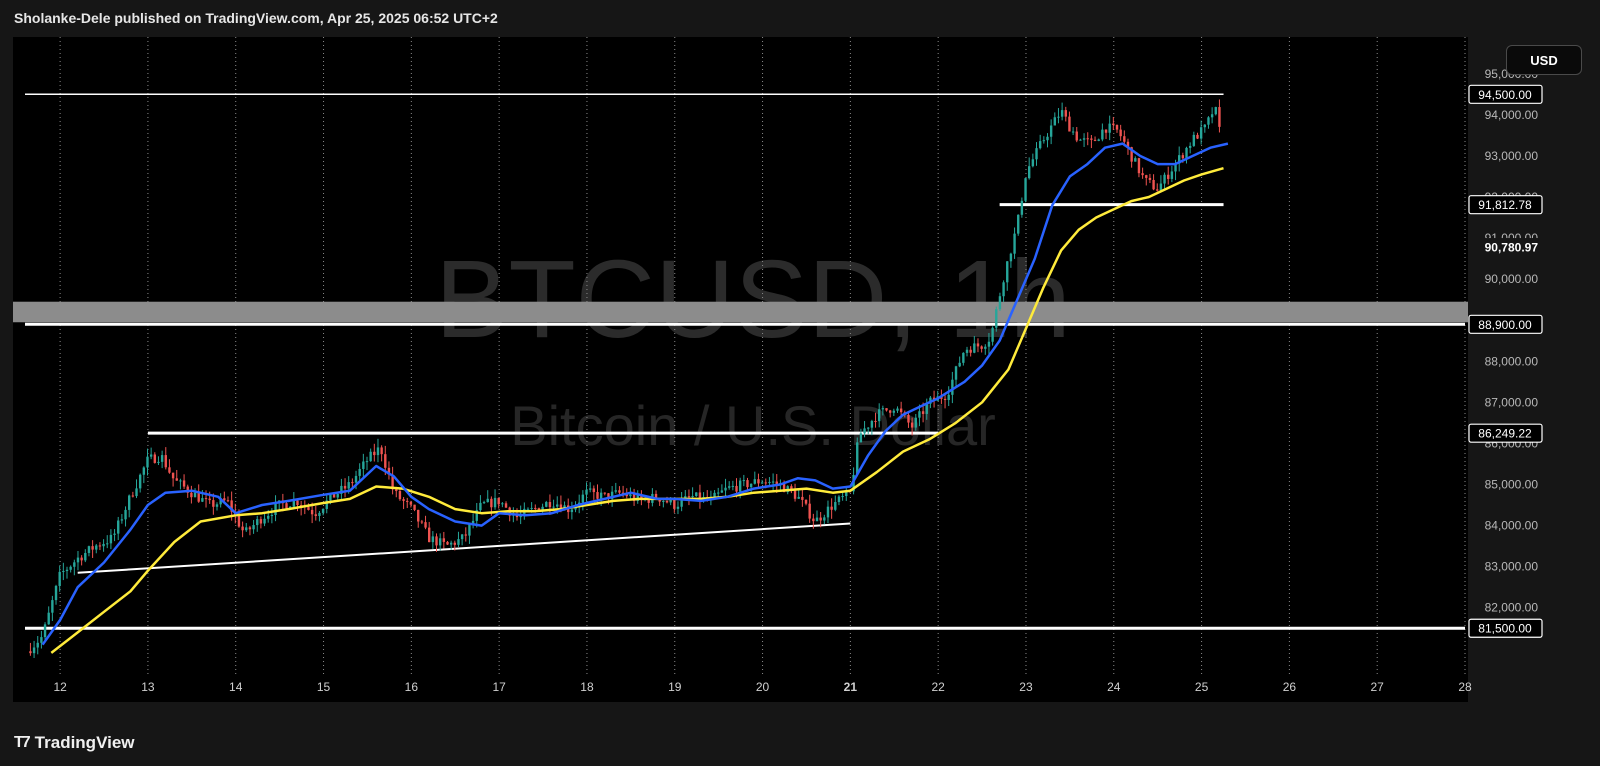 The image size is (1600, 766). I want to click on y-tick-label: 86,000.00, so click(1512, 443).